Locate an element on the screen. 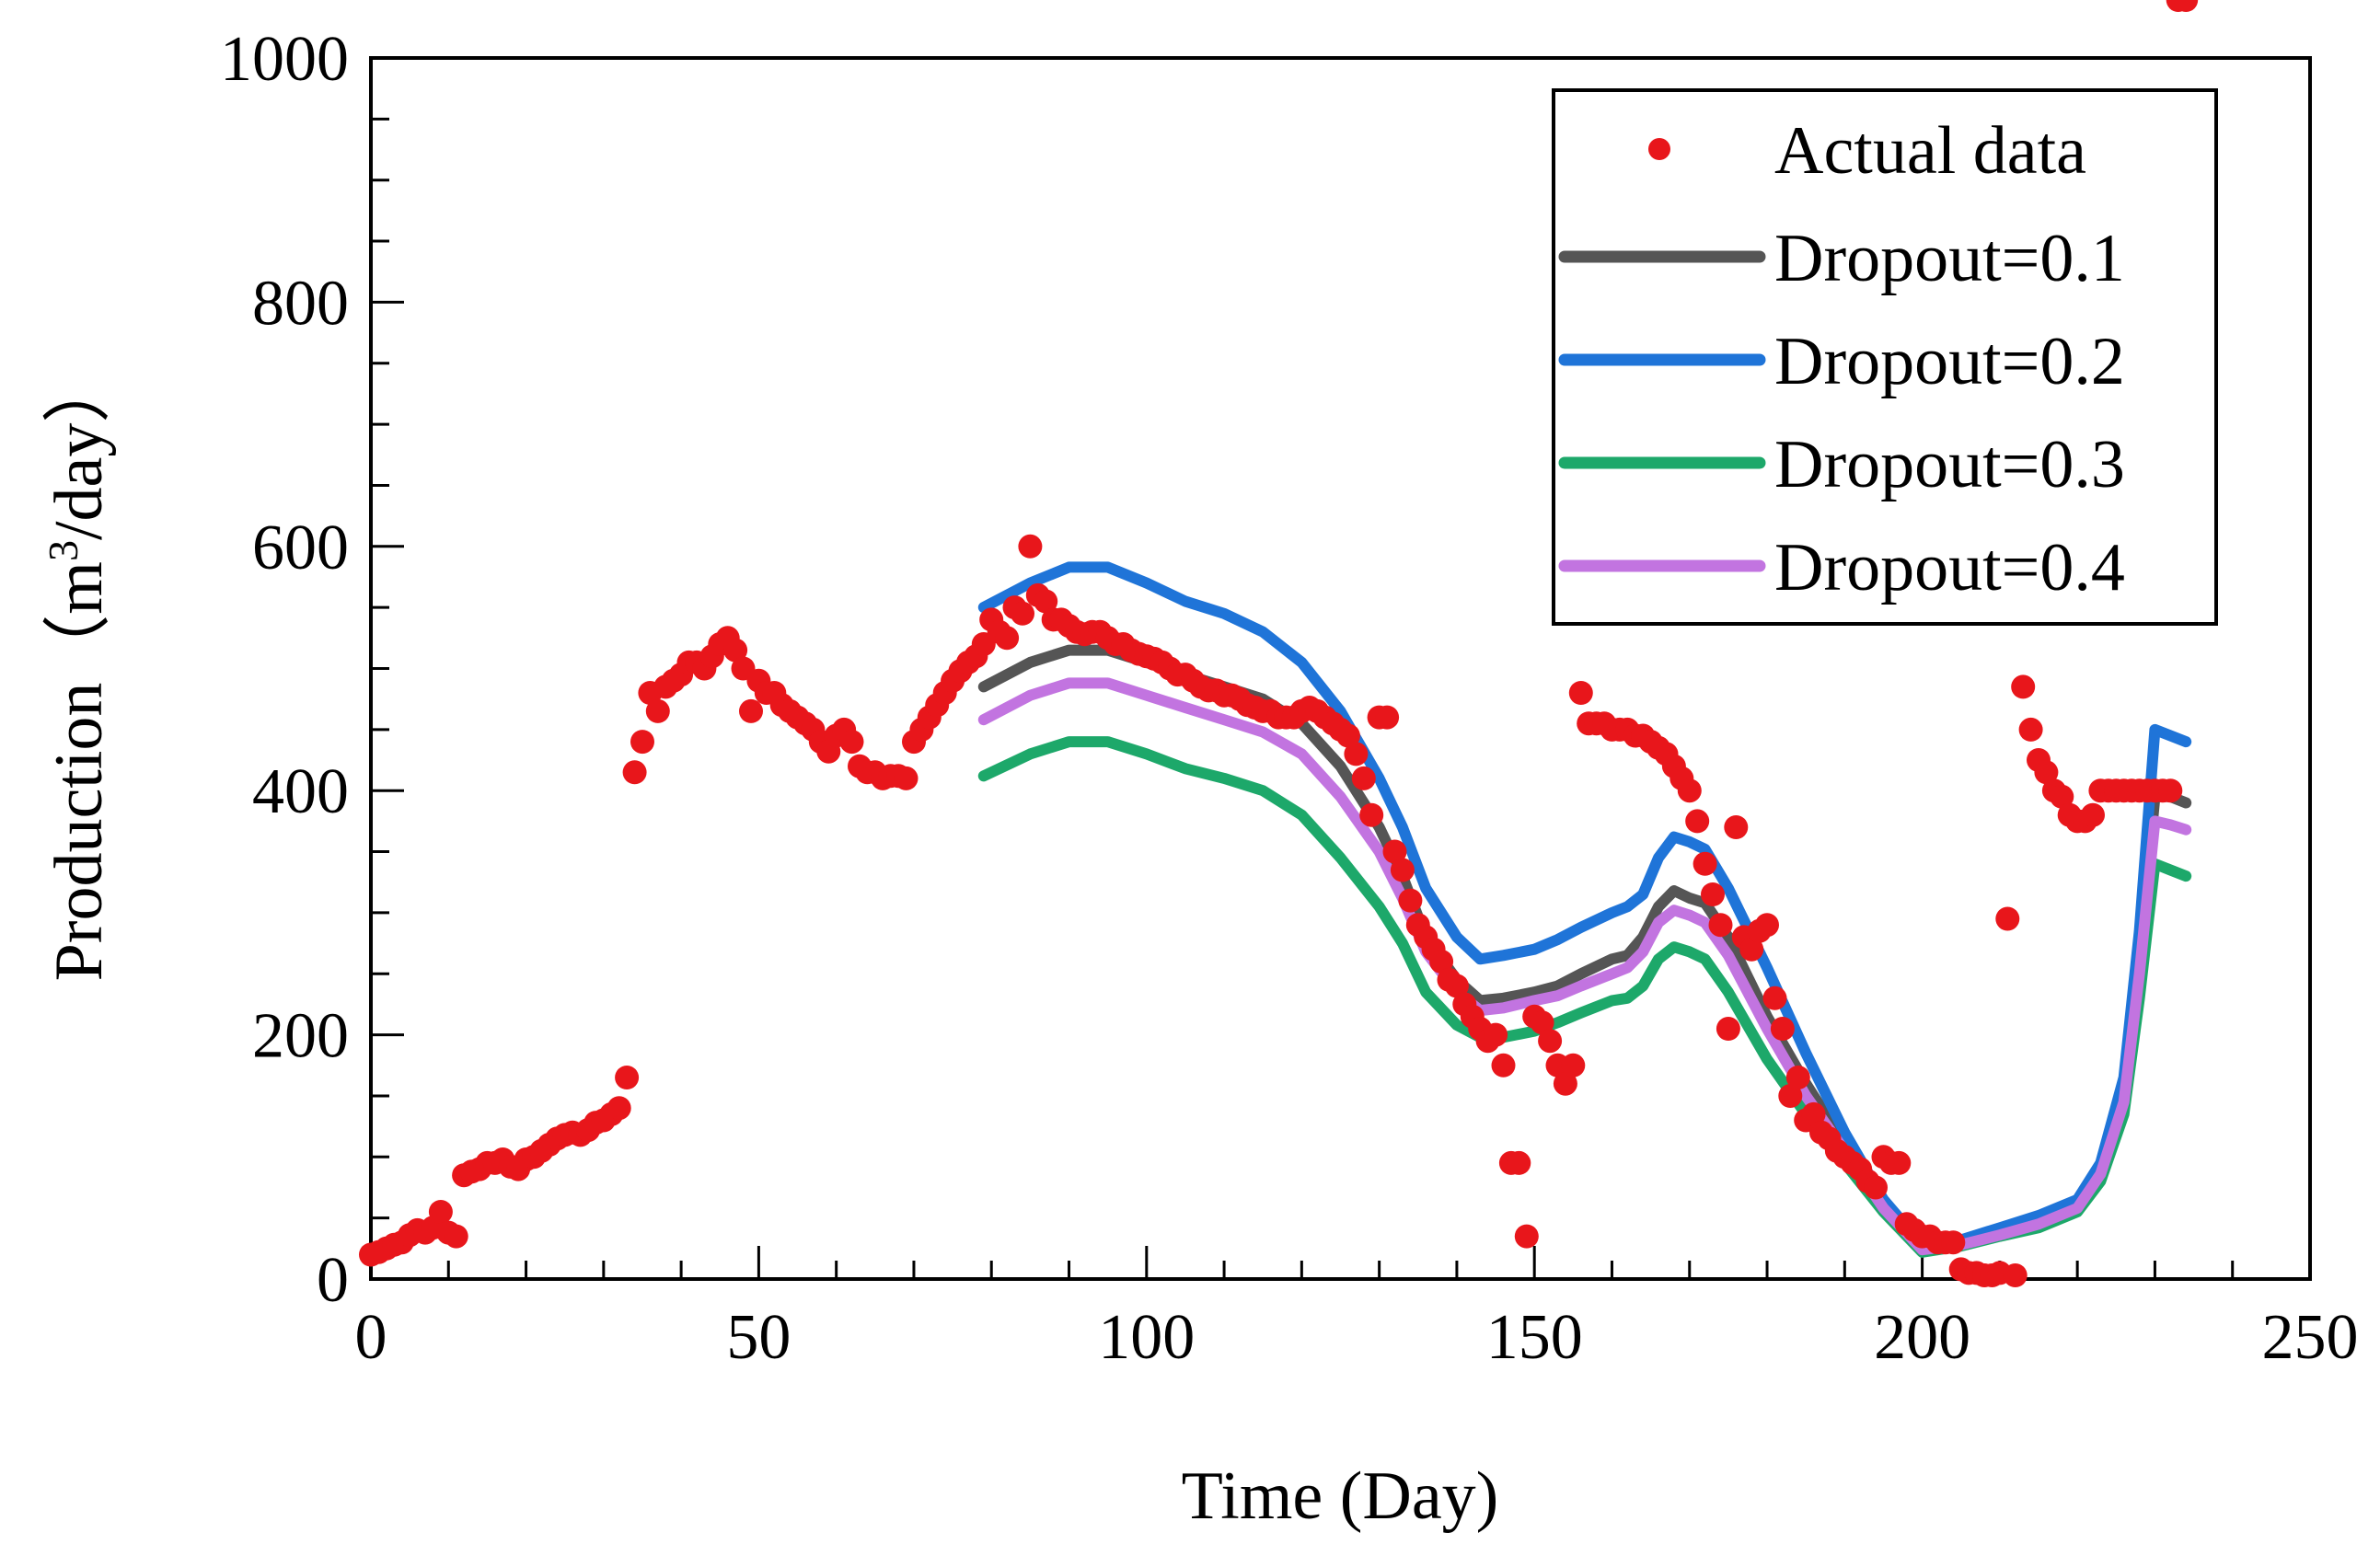  y-tick-label: 600 is located at coordinates (300, 548).